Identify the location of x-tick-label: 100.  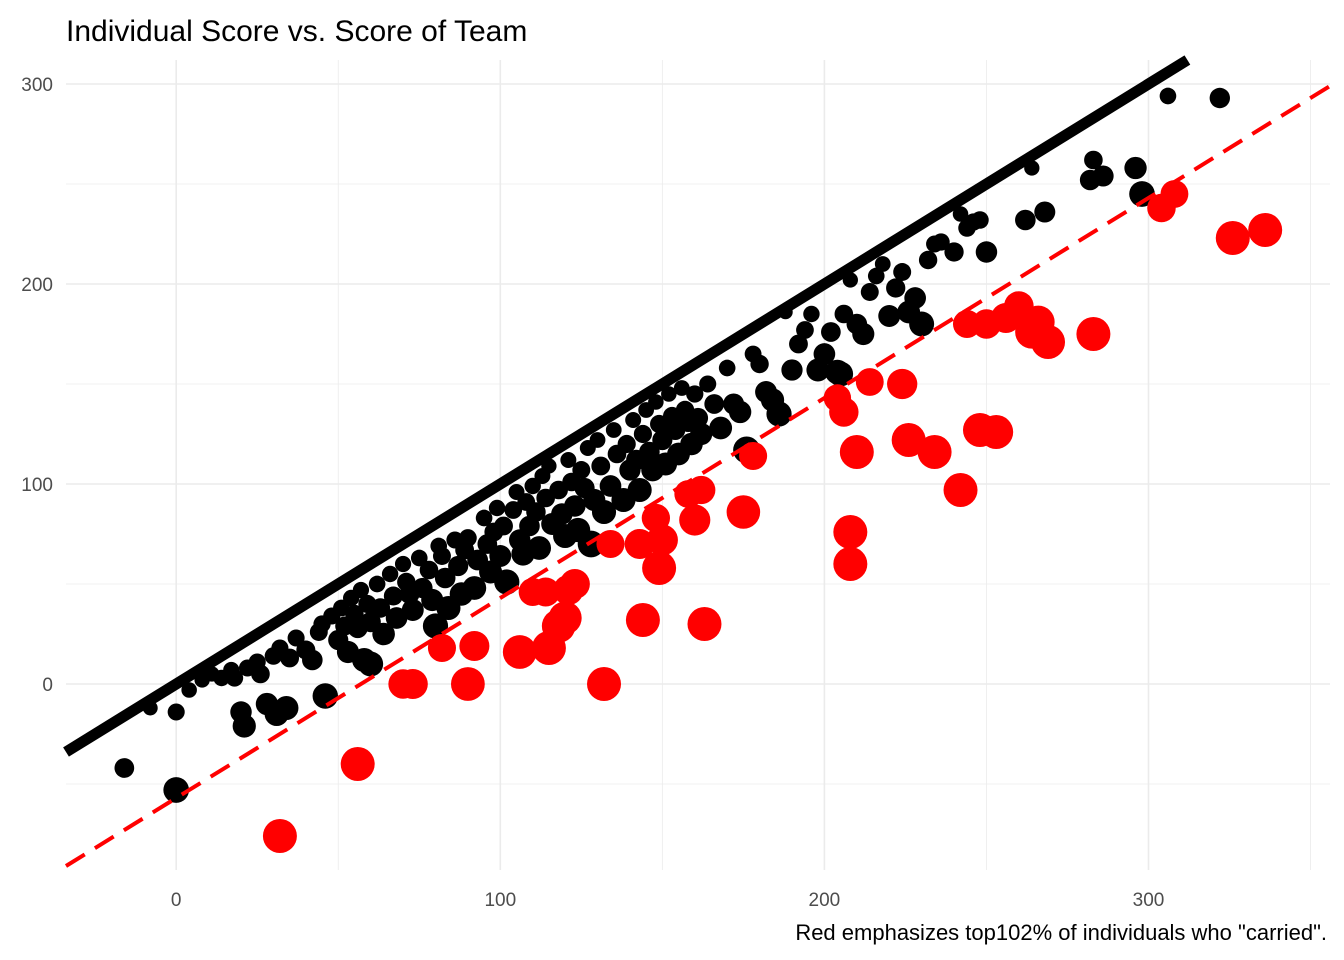
(500, 900).